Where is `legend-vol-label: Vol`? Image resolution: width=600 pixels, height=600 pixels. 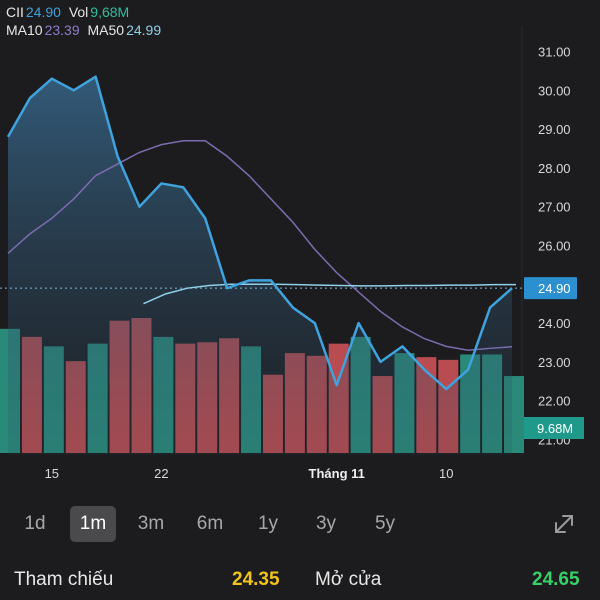 legend-vol-label: Vol is located at coordinates (78, 12).